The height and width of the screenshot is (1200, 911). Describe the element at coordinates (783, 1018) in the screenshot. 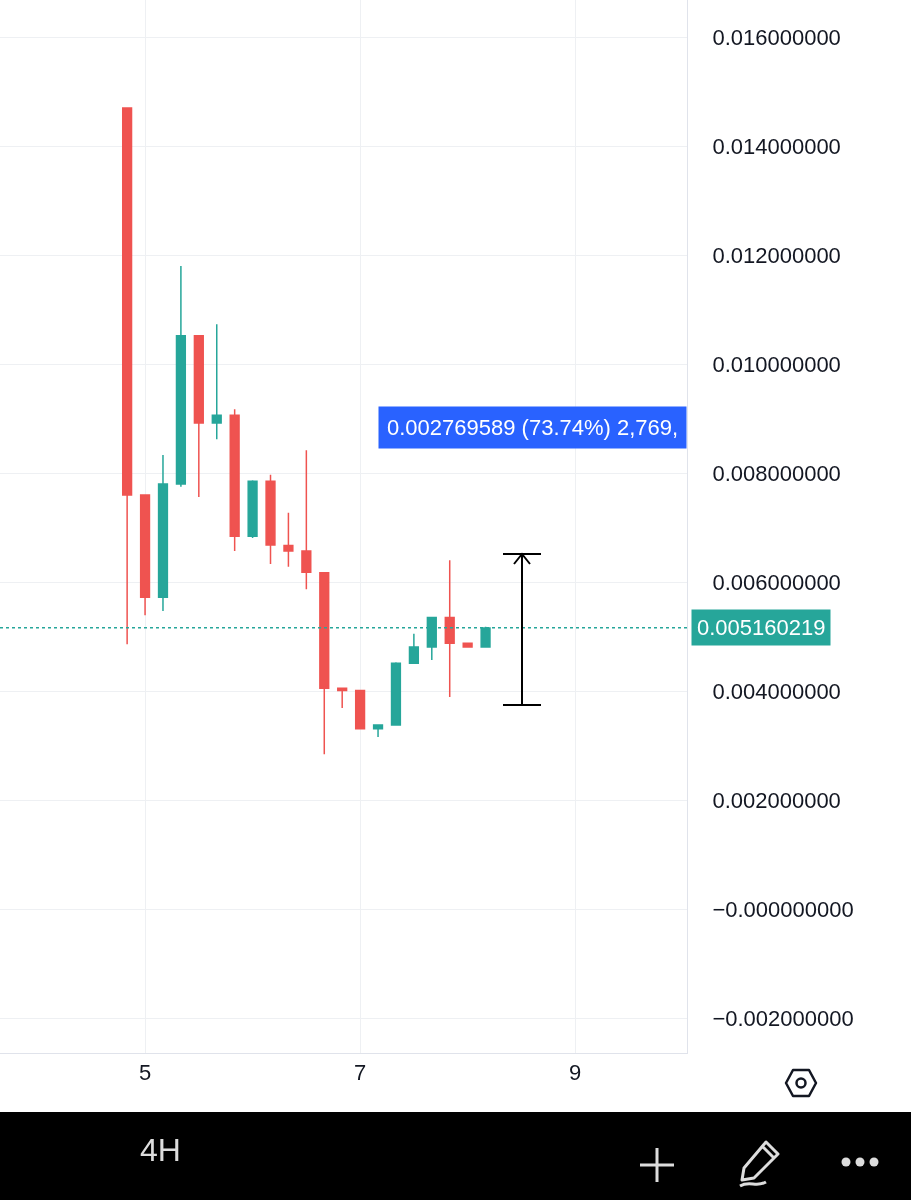

I see `y-tick-label: −0.002000000` at that location.